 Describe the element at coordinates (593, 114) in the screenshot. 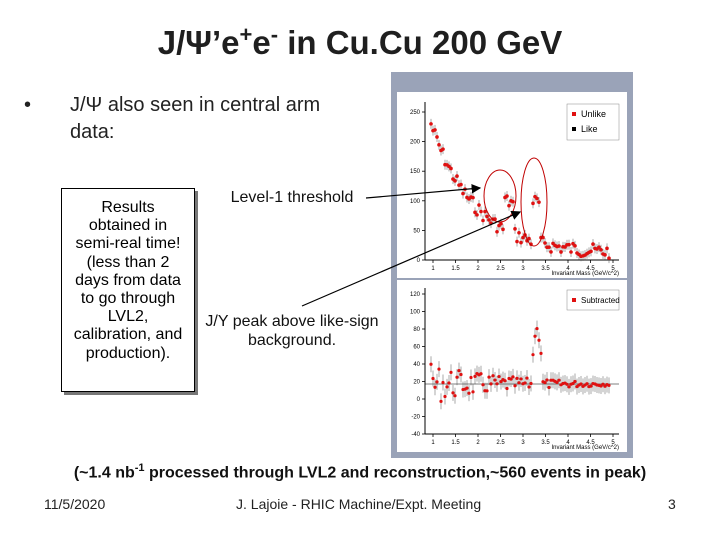

I see `legend-unlike: Unlike` at that location.